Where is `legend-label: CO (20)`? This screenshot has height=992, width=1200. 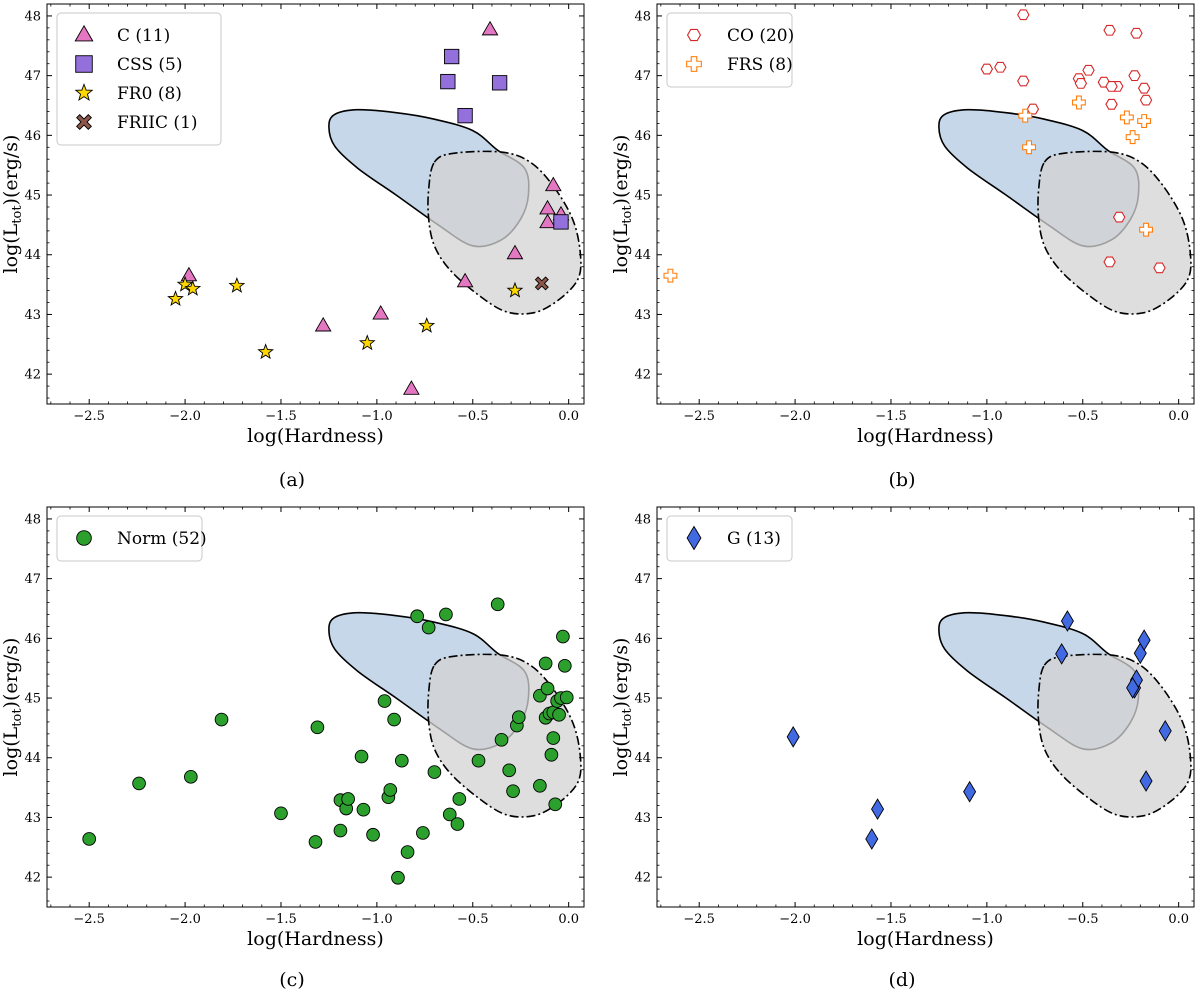
legend-label: CO (20) is located at coordinates (760, 36).